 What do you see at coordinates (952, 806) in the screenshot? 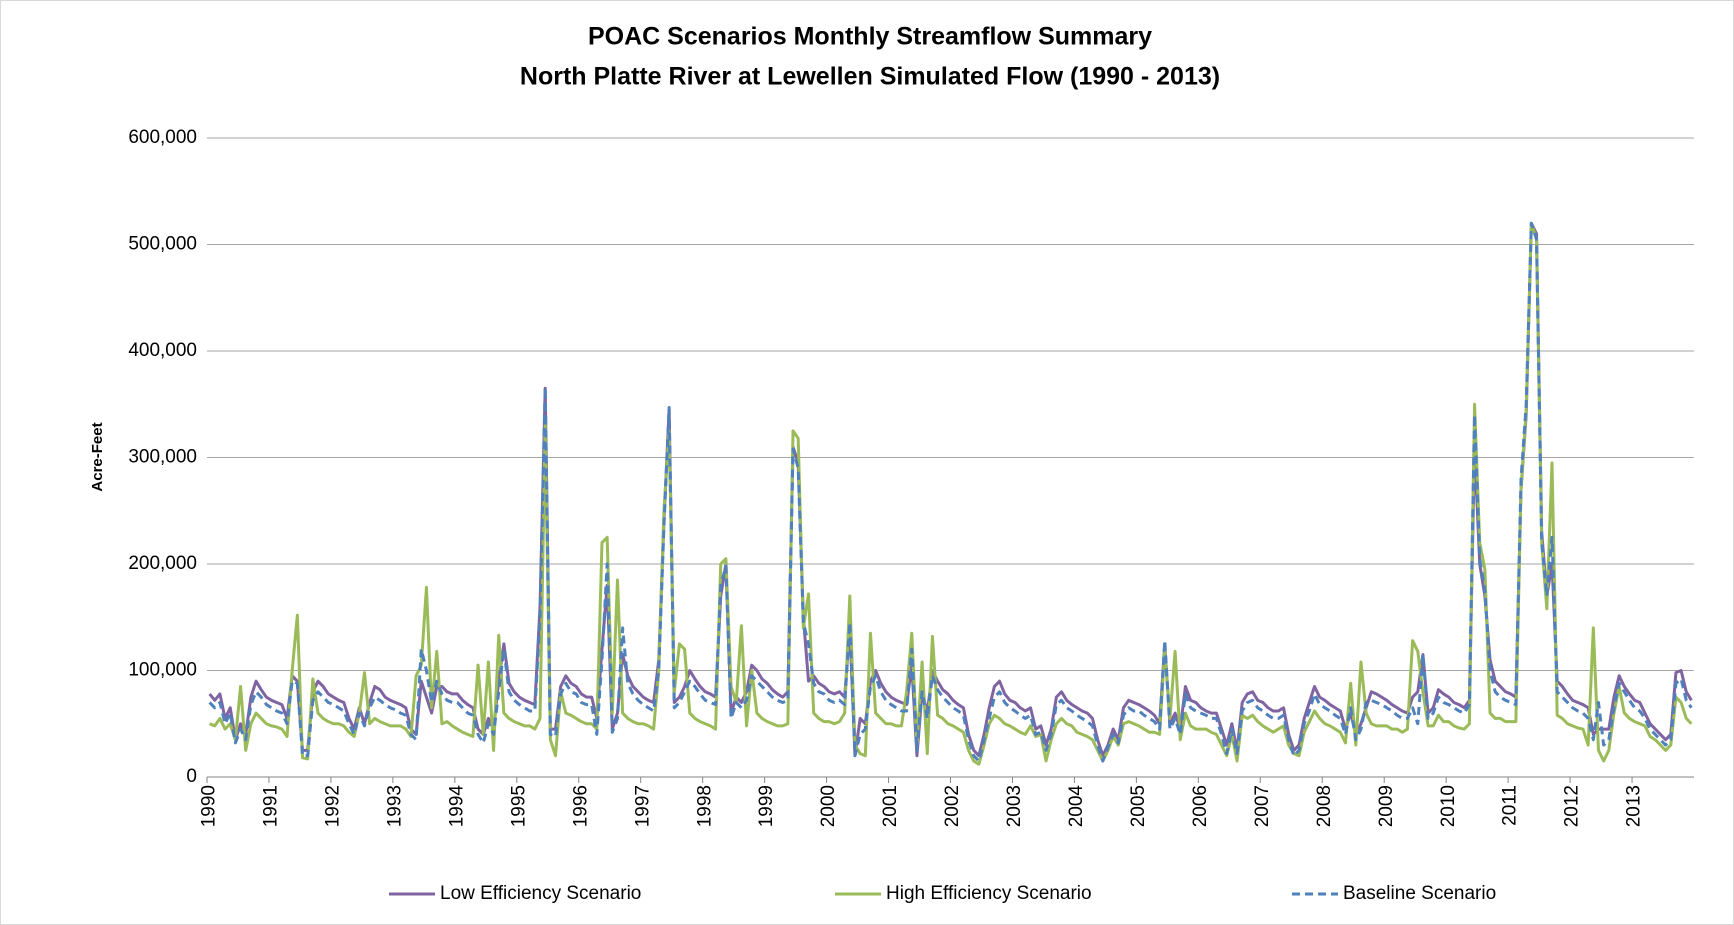
I see `x-tick-label: 2002` at bounding box center [952, 806].